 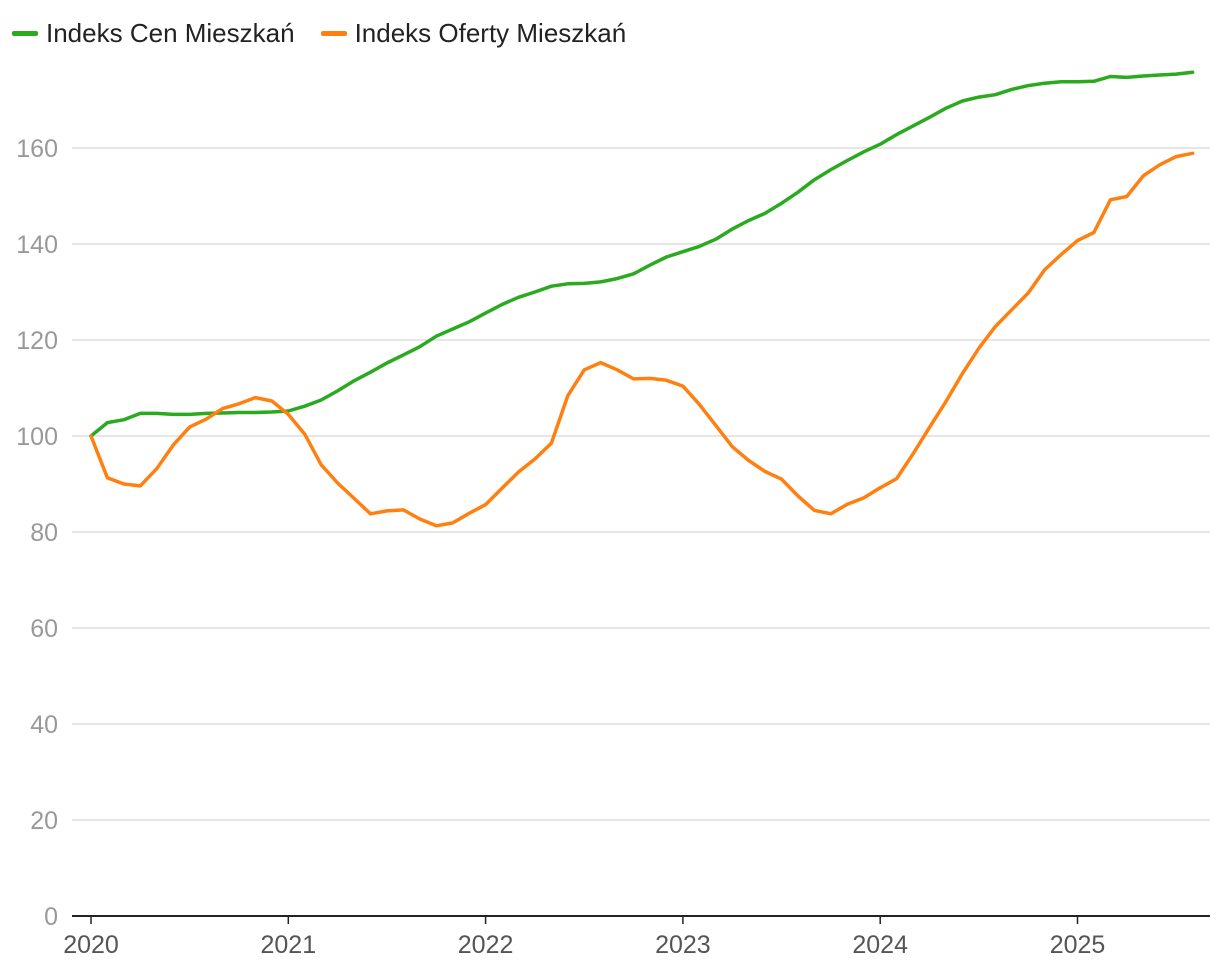 What do you see at coordinates (44, 533) in the screenshot?
I see `y-tick-label: 80` at bounding box center [44, 533].